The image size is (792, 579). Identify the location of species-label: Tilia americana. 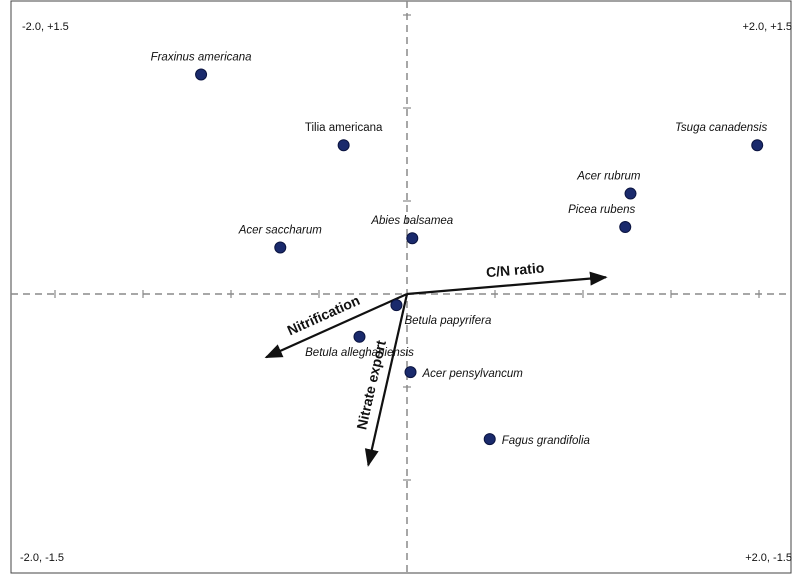
(344, 128).